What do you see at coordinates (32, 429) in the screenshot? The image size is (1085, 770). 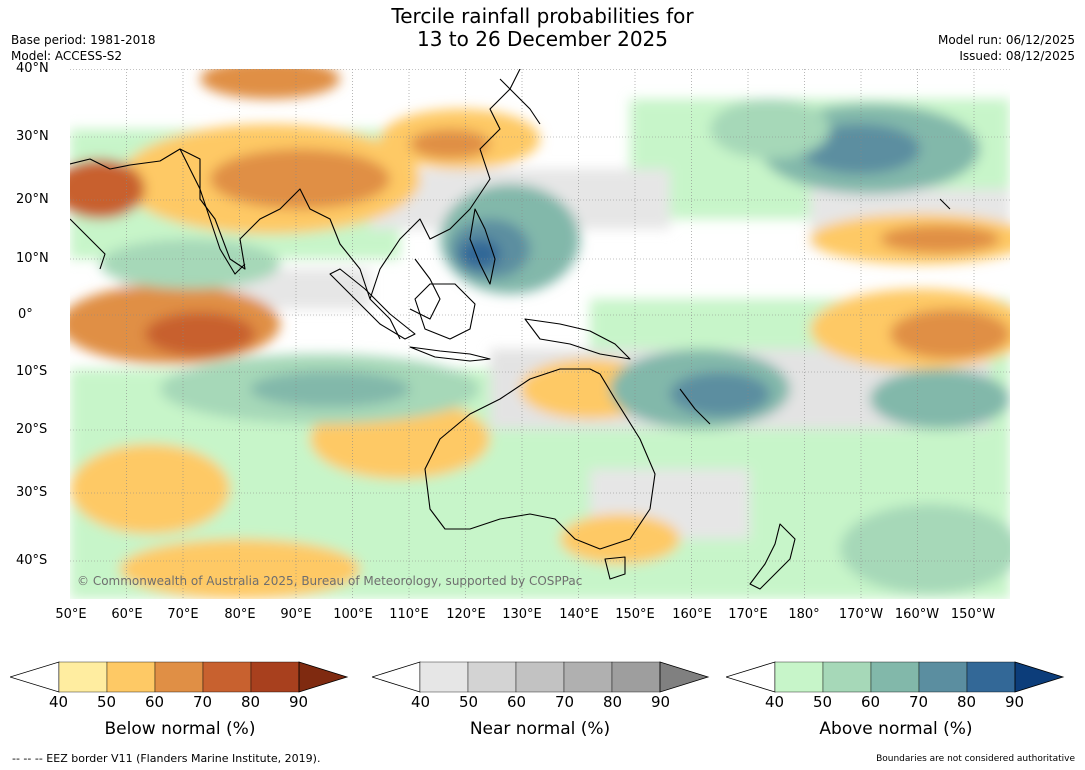 I see `lat-label-20s: 20°S` at bounding box center [32, 429].